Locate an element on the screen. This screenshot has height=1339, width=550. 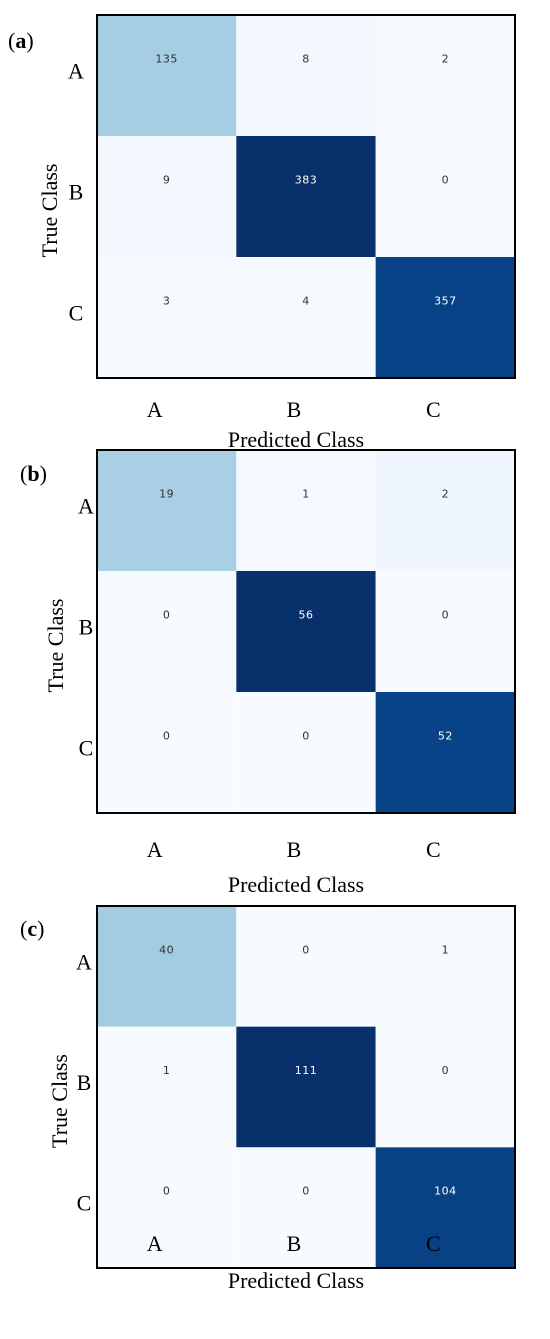
panel-label: (c) is located at coordinates (32, 928).